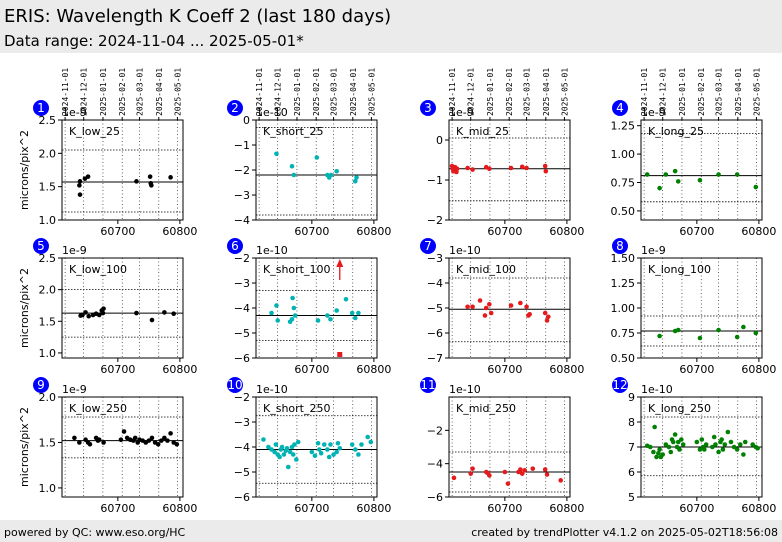 The width and height of the screenshot is (782, 542). What do you see at coordinates (154, 41) in the screenshot?
I see `page-subtitle: Data range: 2024-11-04 ... 2025-05-01*` at bounding box center [154, 41].